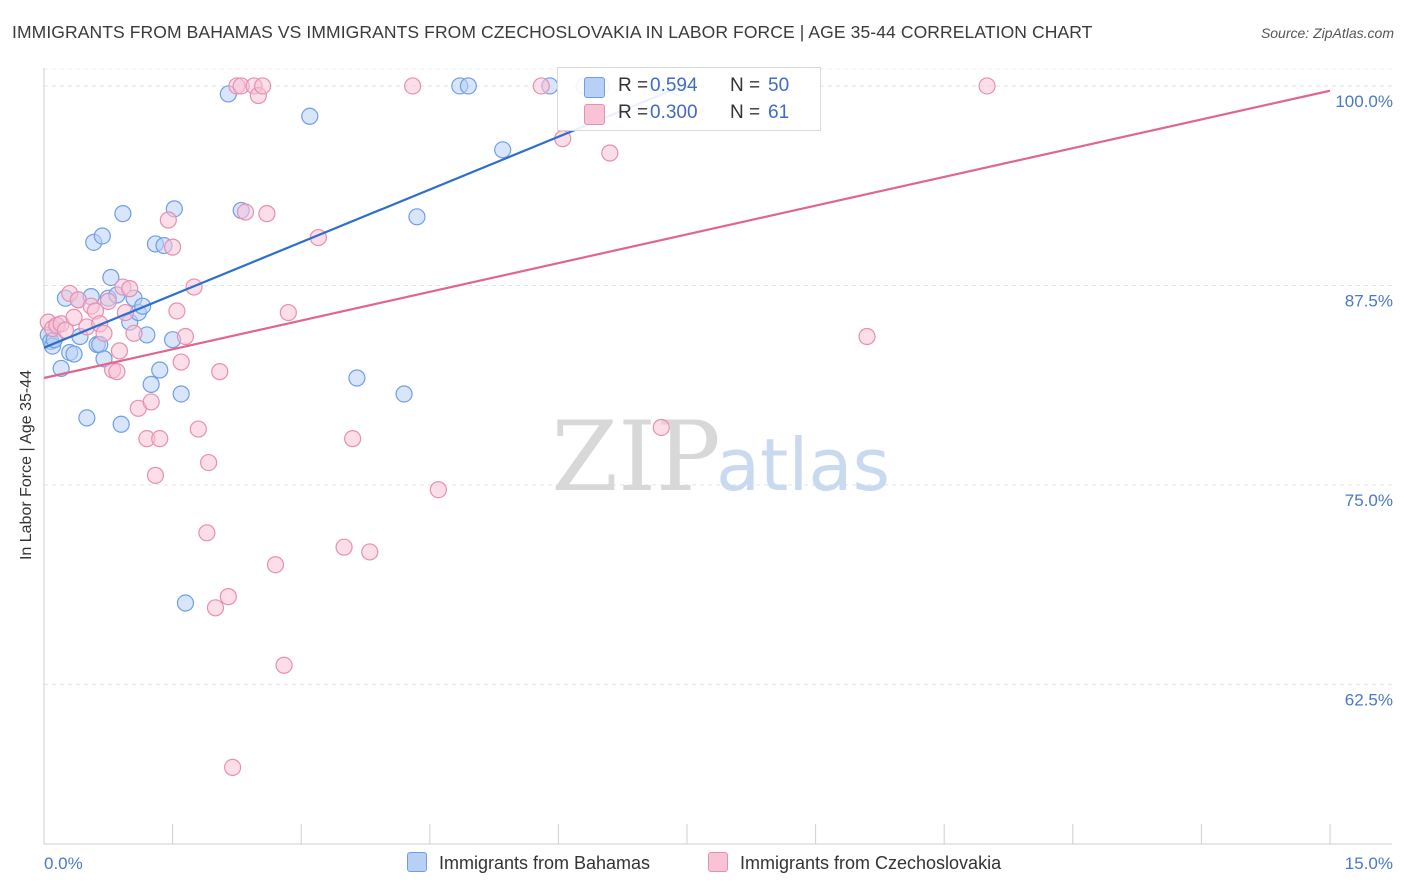 This screenshot has width=1406, height=892. I want to click on y-tick-label: 100.0%, so click(1364, 101).